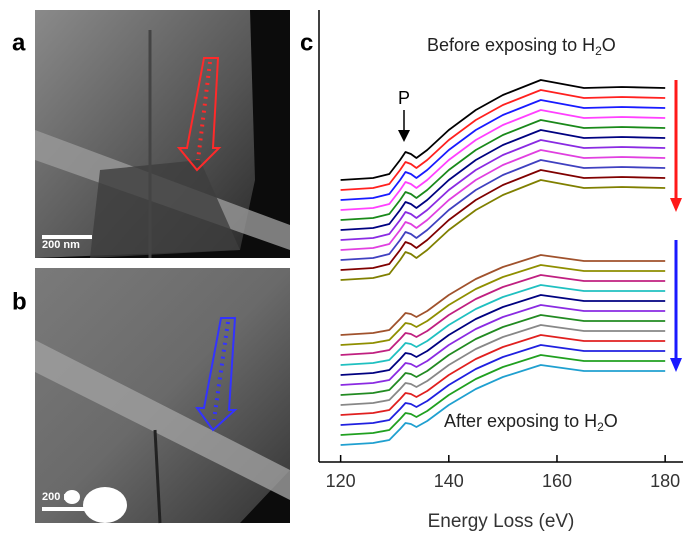 The image size is (686, 535). Describe the element at coordinates (404, 136) in the screenshot. I see `peak-arrow-head` at that location.